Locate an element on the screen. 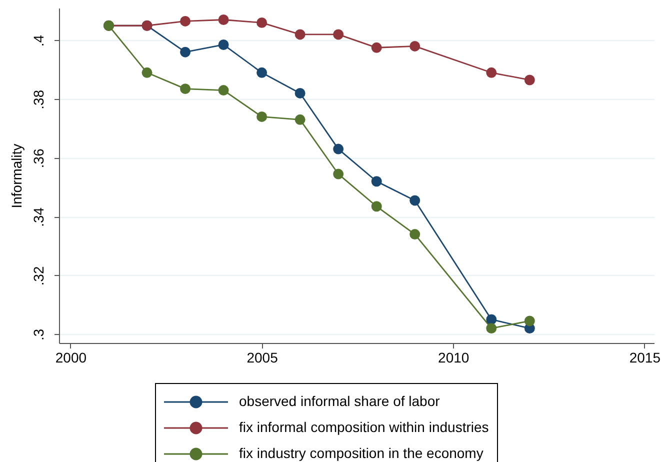 The width and height of the screenshot is (665, 462). x-tick-label: 2005 is located at coordinates (262, 358).